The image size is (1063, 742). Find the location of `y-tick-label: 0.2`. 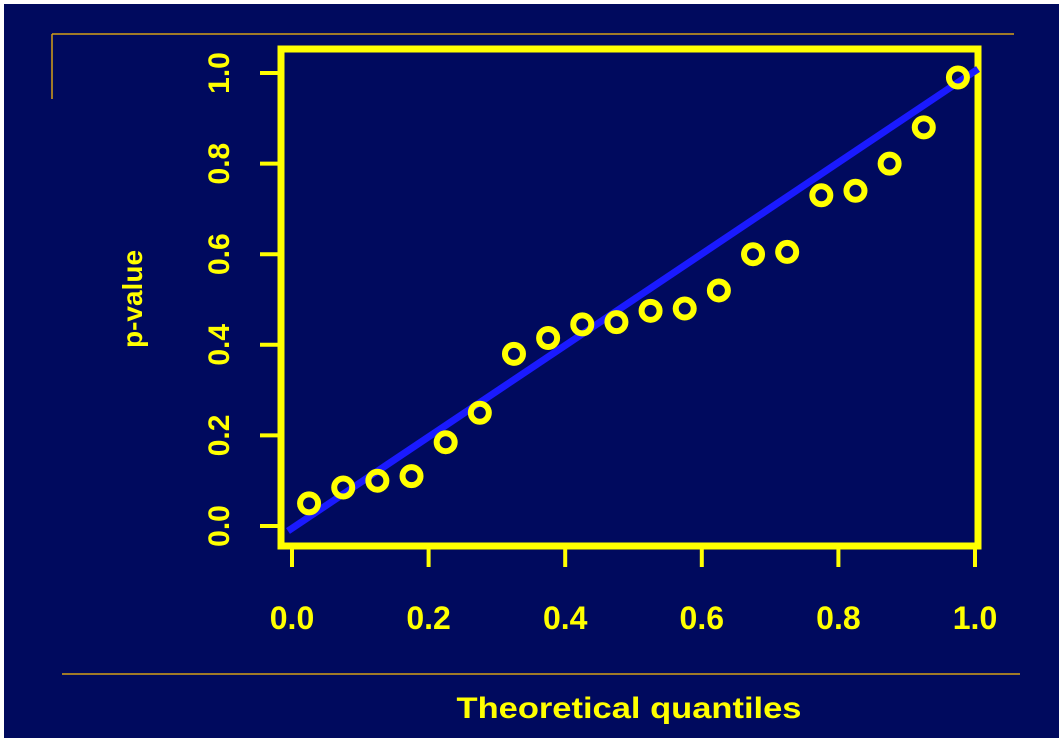

y-tick-label: 0.2 is located at coordinates (219, 436).